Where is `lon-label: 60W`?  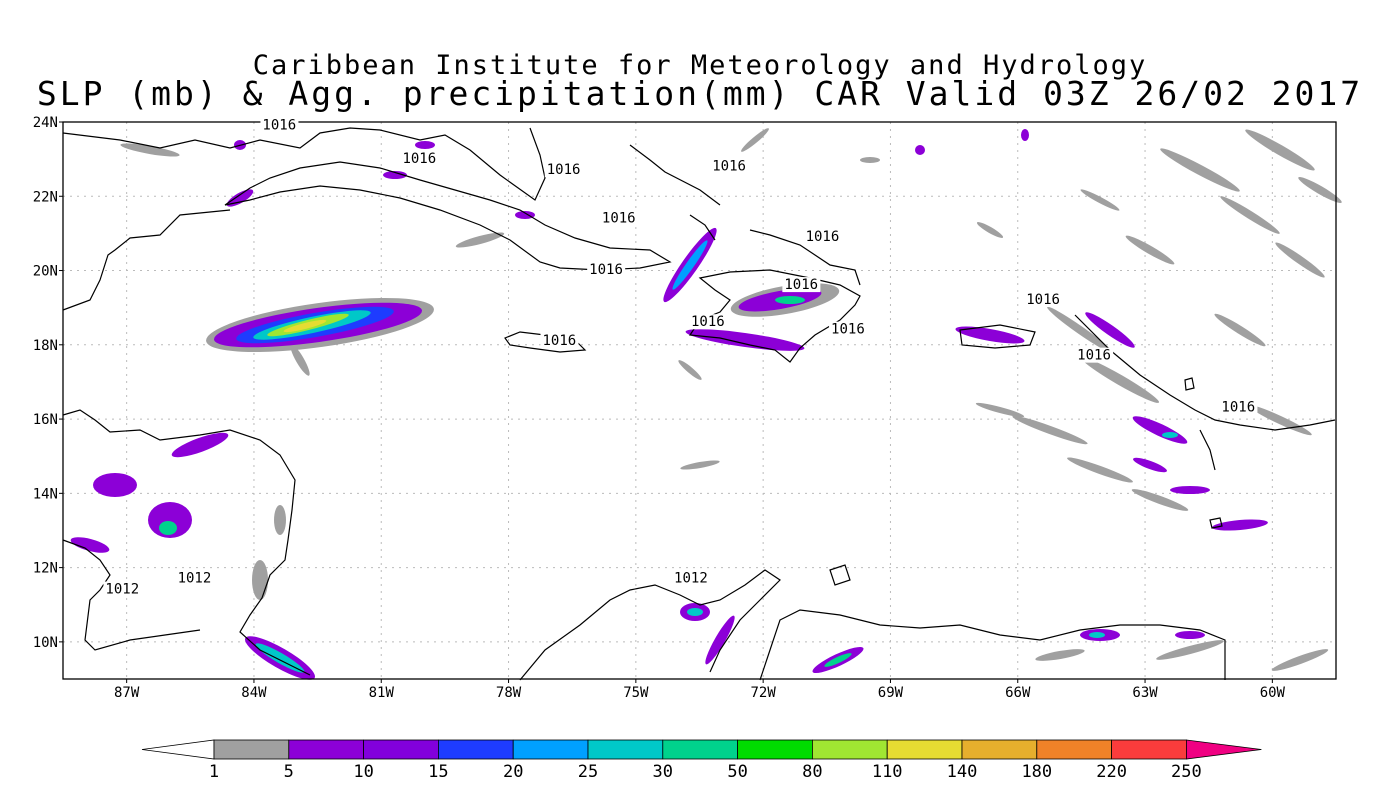 lon-label: 60W is located at coordinates (1273, 693).